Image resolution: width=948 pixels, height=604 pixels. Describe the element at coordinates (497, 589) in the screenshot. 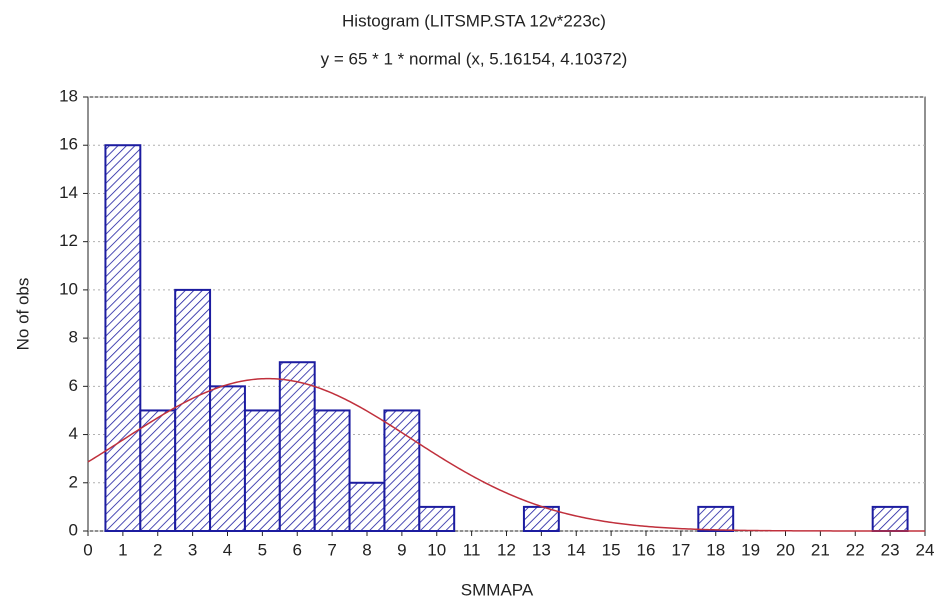

I see `x-axis-label: SMMAPA` at that location.